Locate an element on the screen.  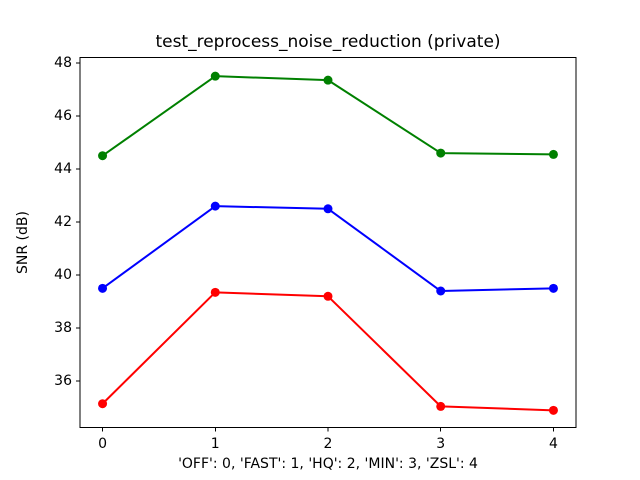
y-tick-label: 38 is located at coordinates (63, 328).